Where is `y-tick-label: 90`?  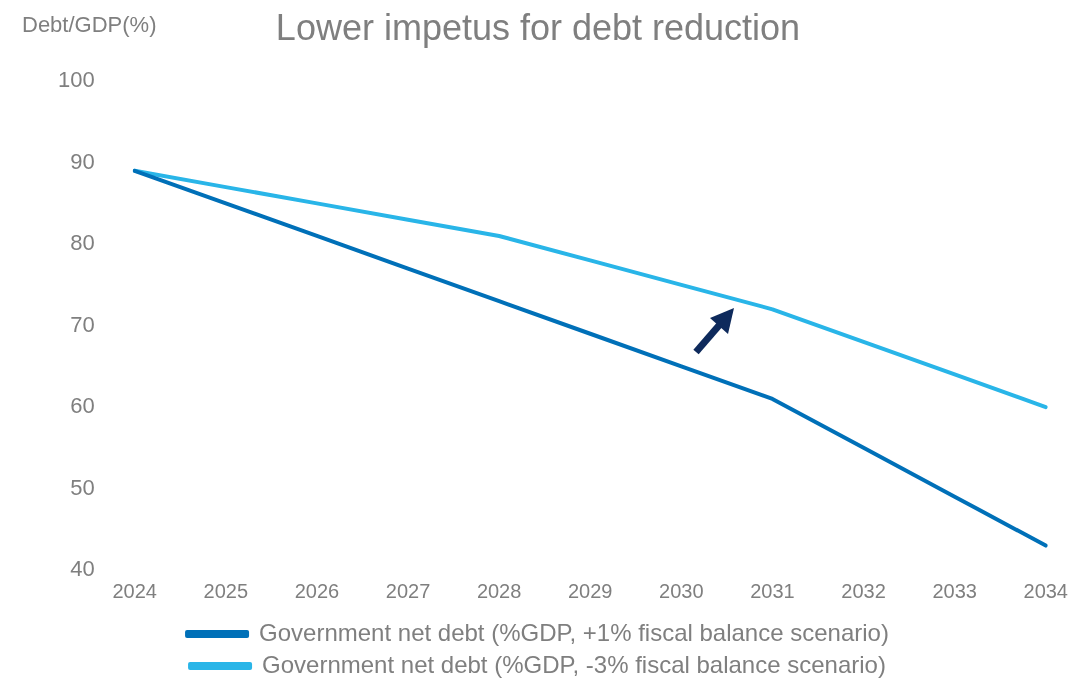
y-tick-label: 90 is located at coordinates (82, 161).